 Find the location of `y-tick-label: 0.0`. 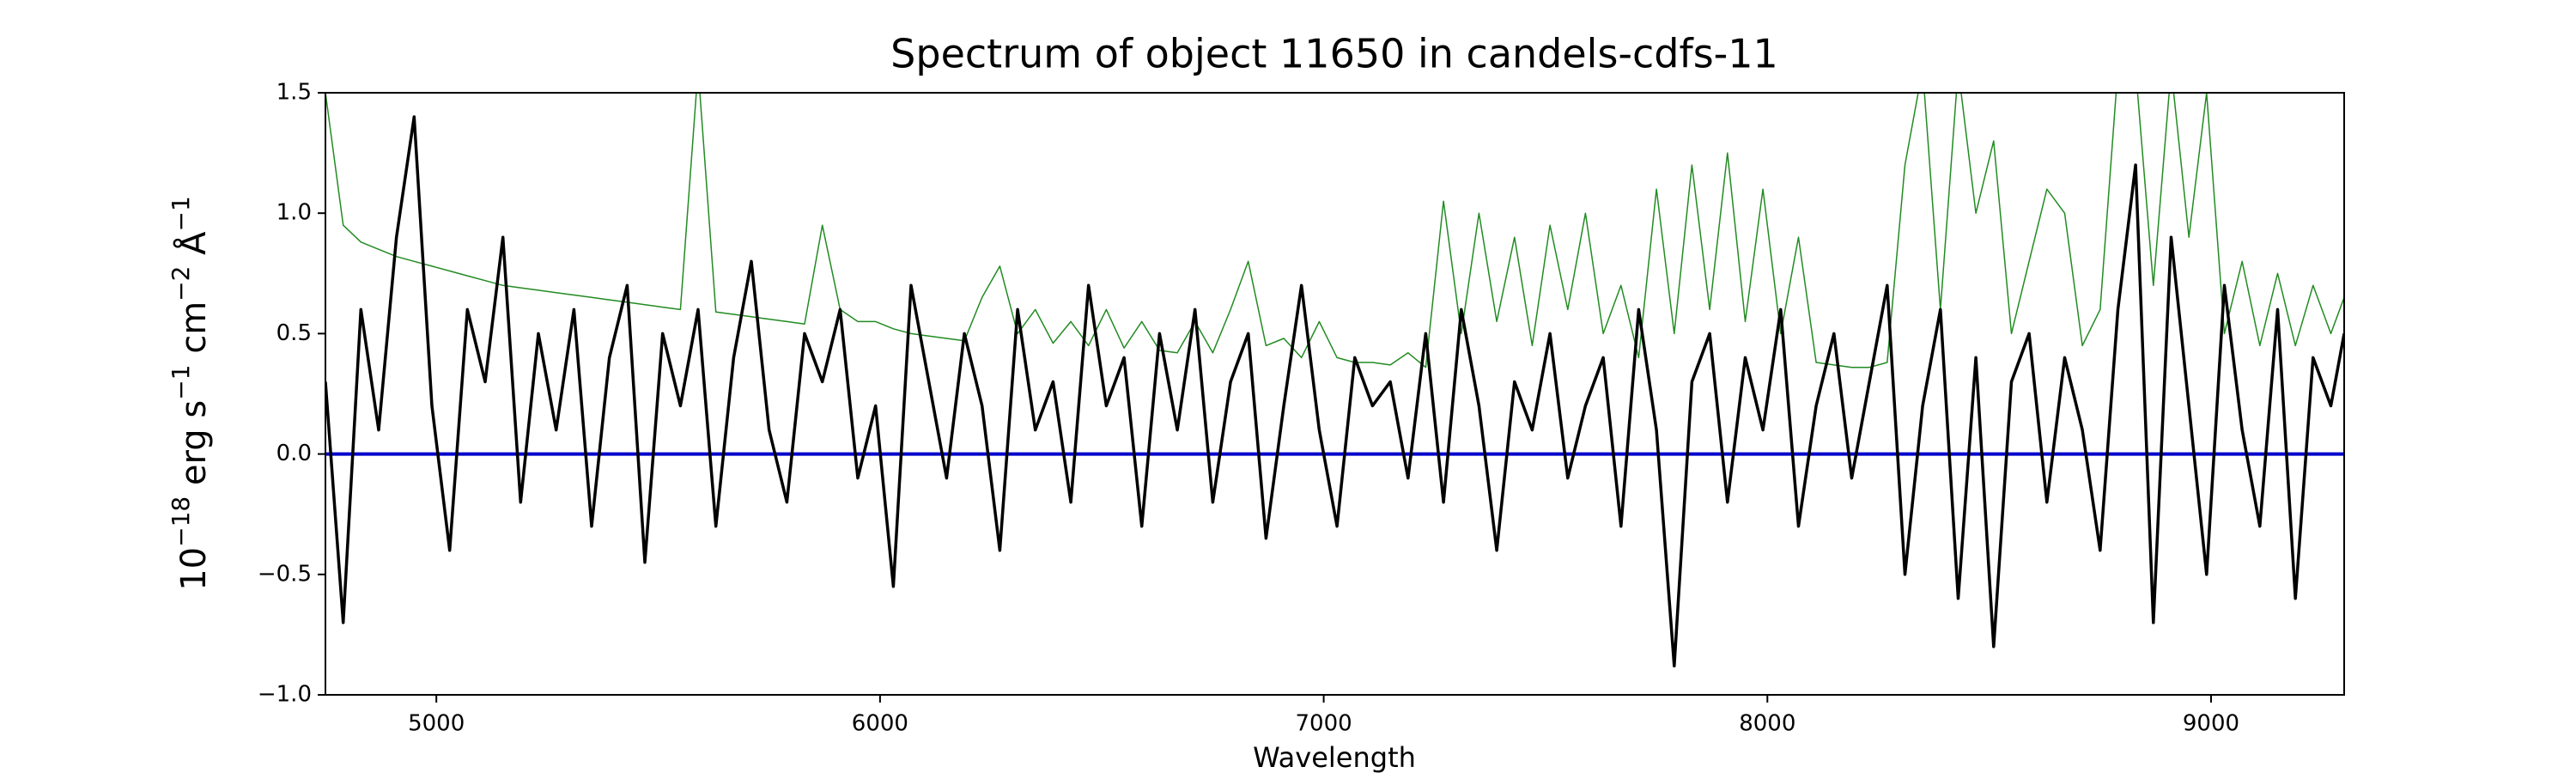

y-tick-label: 0.0 is located at coordinates (294, 453).